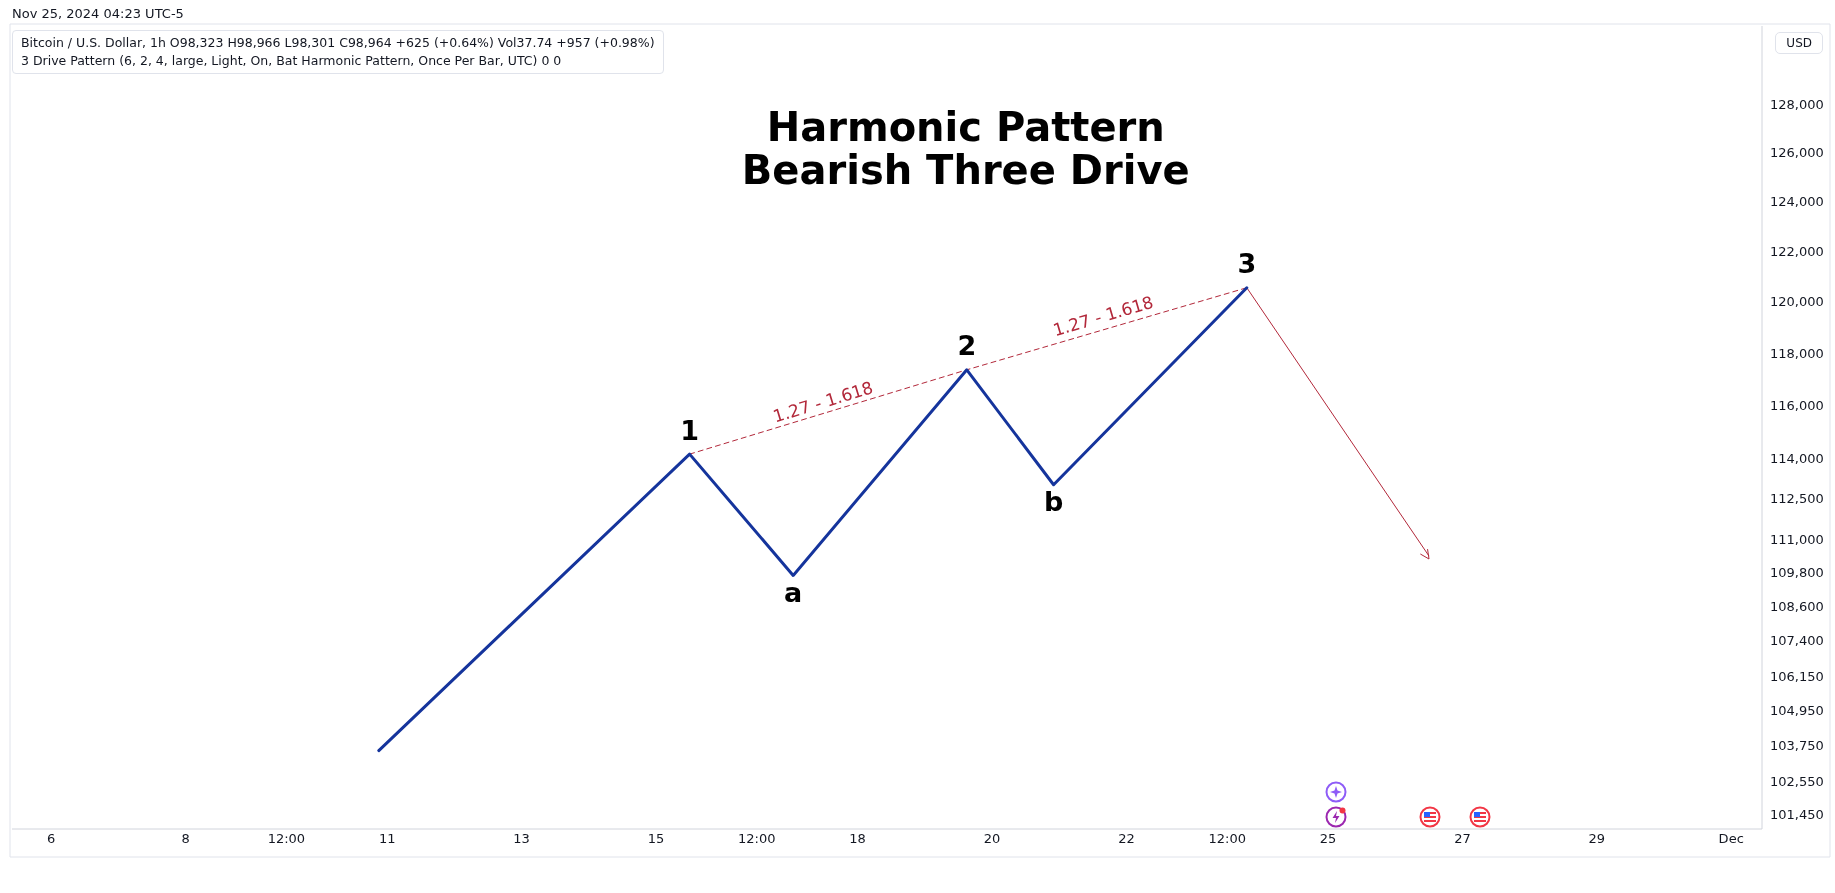  Describe the element at coordinates (1797, 353) in the screenshot. I see `y-tick-label: 118,000` at that location.